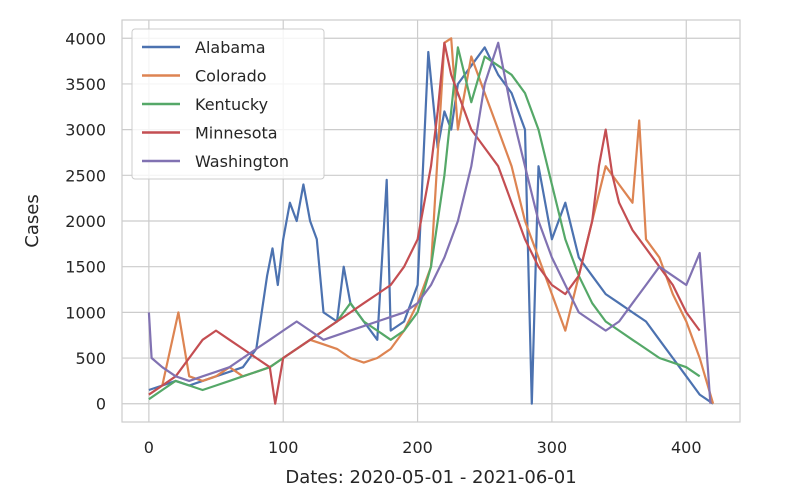 The width and height of the screenshot is (798, 497). What do you see at coordinates (417, 447) in the screenshot?
I see `x-tick-label: 200` at bounding box center [417, 447].